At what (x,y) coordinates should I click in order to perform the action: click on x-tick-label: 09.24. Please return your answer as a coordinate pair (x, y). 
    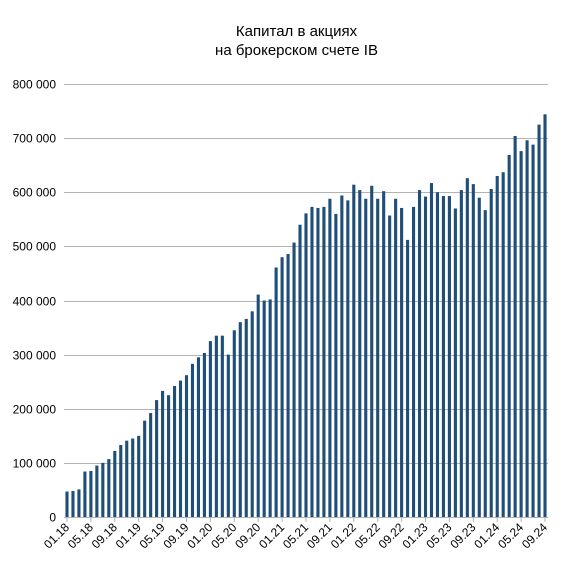
    Looking at the image, I should click on (534, 535).